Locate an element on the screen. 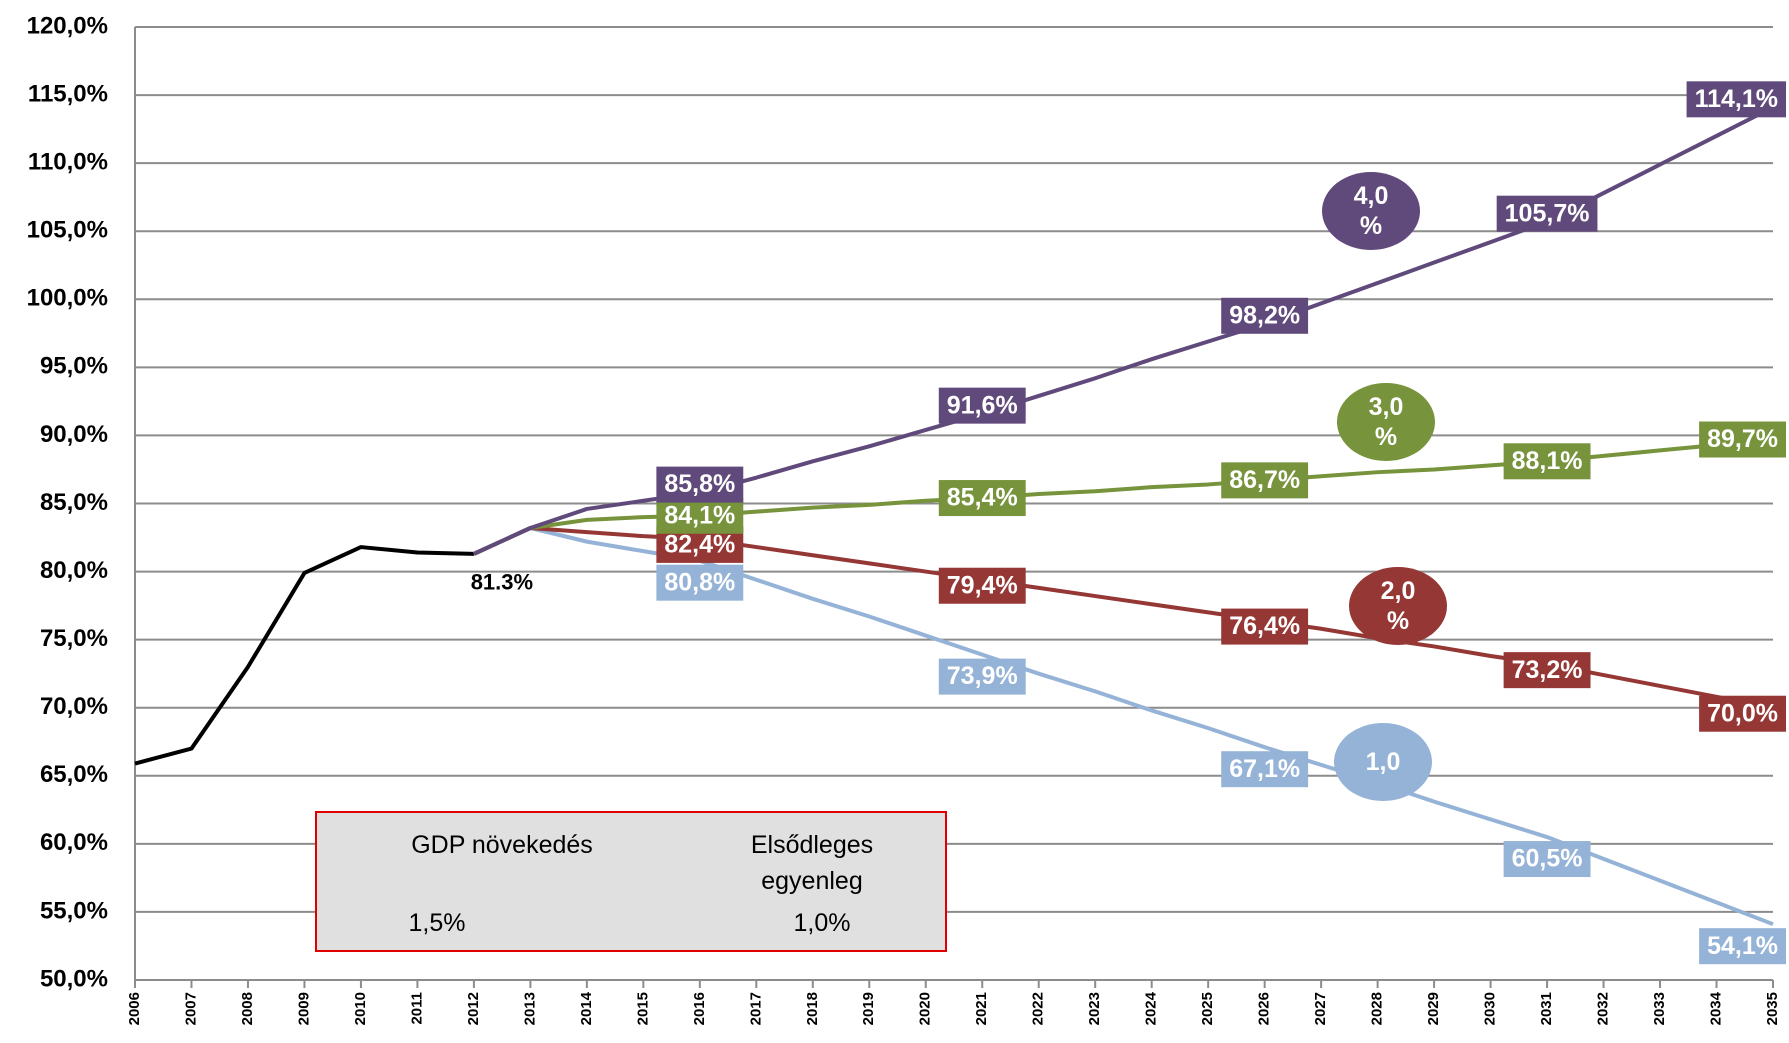  x-tick-label: 2034 is located at coordinates (1715, 1008).